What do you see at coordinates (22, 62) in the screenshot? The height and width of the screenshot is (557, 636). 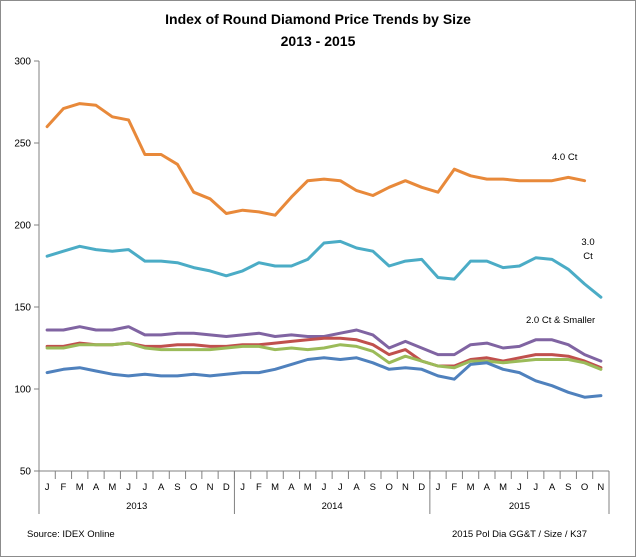 I see `y-tick-label: 300` at bounding box center [22, 62].